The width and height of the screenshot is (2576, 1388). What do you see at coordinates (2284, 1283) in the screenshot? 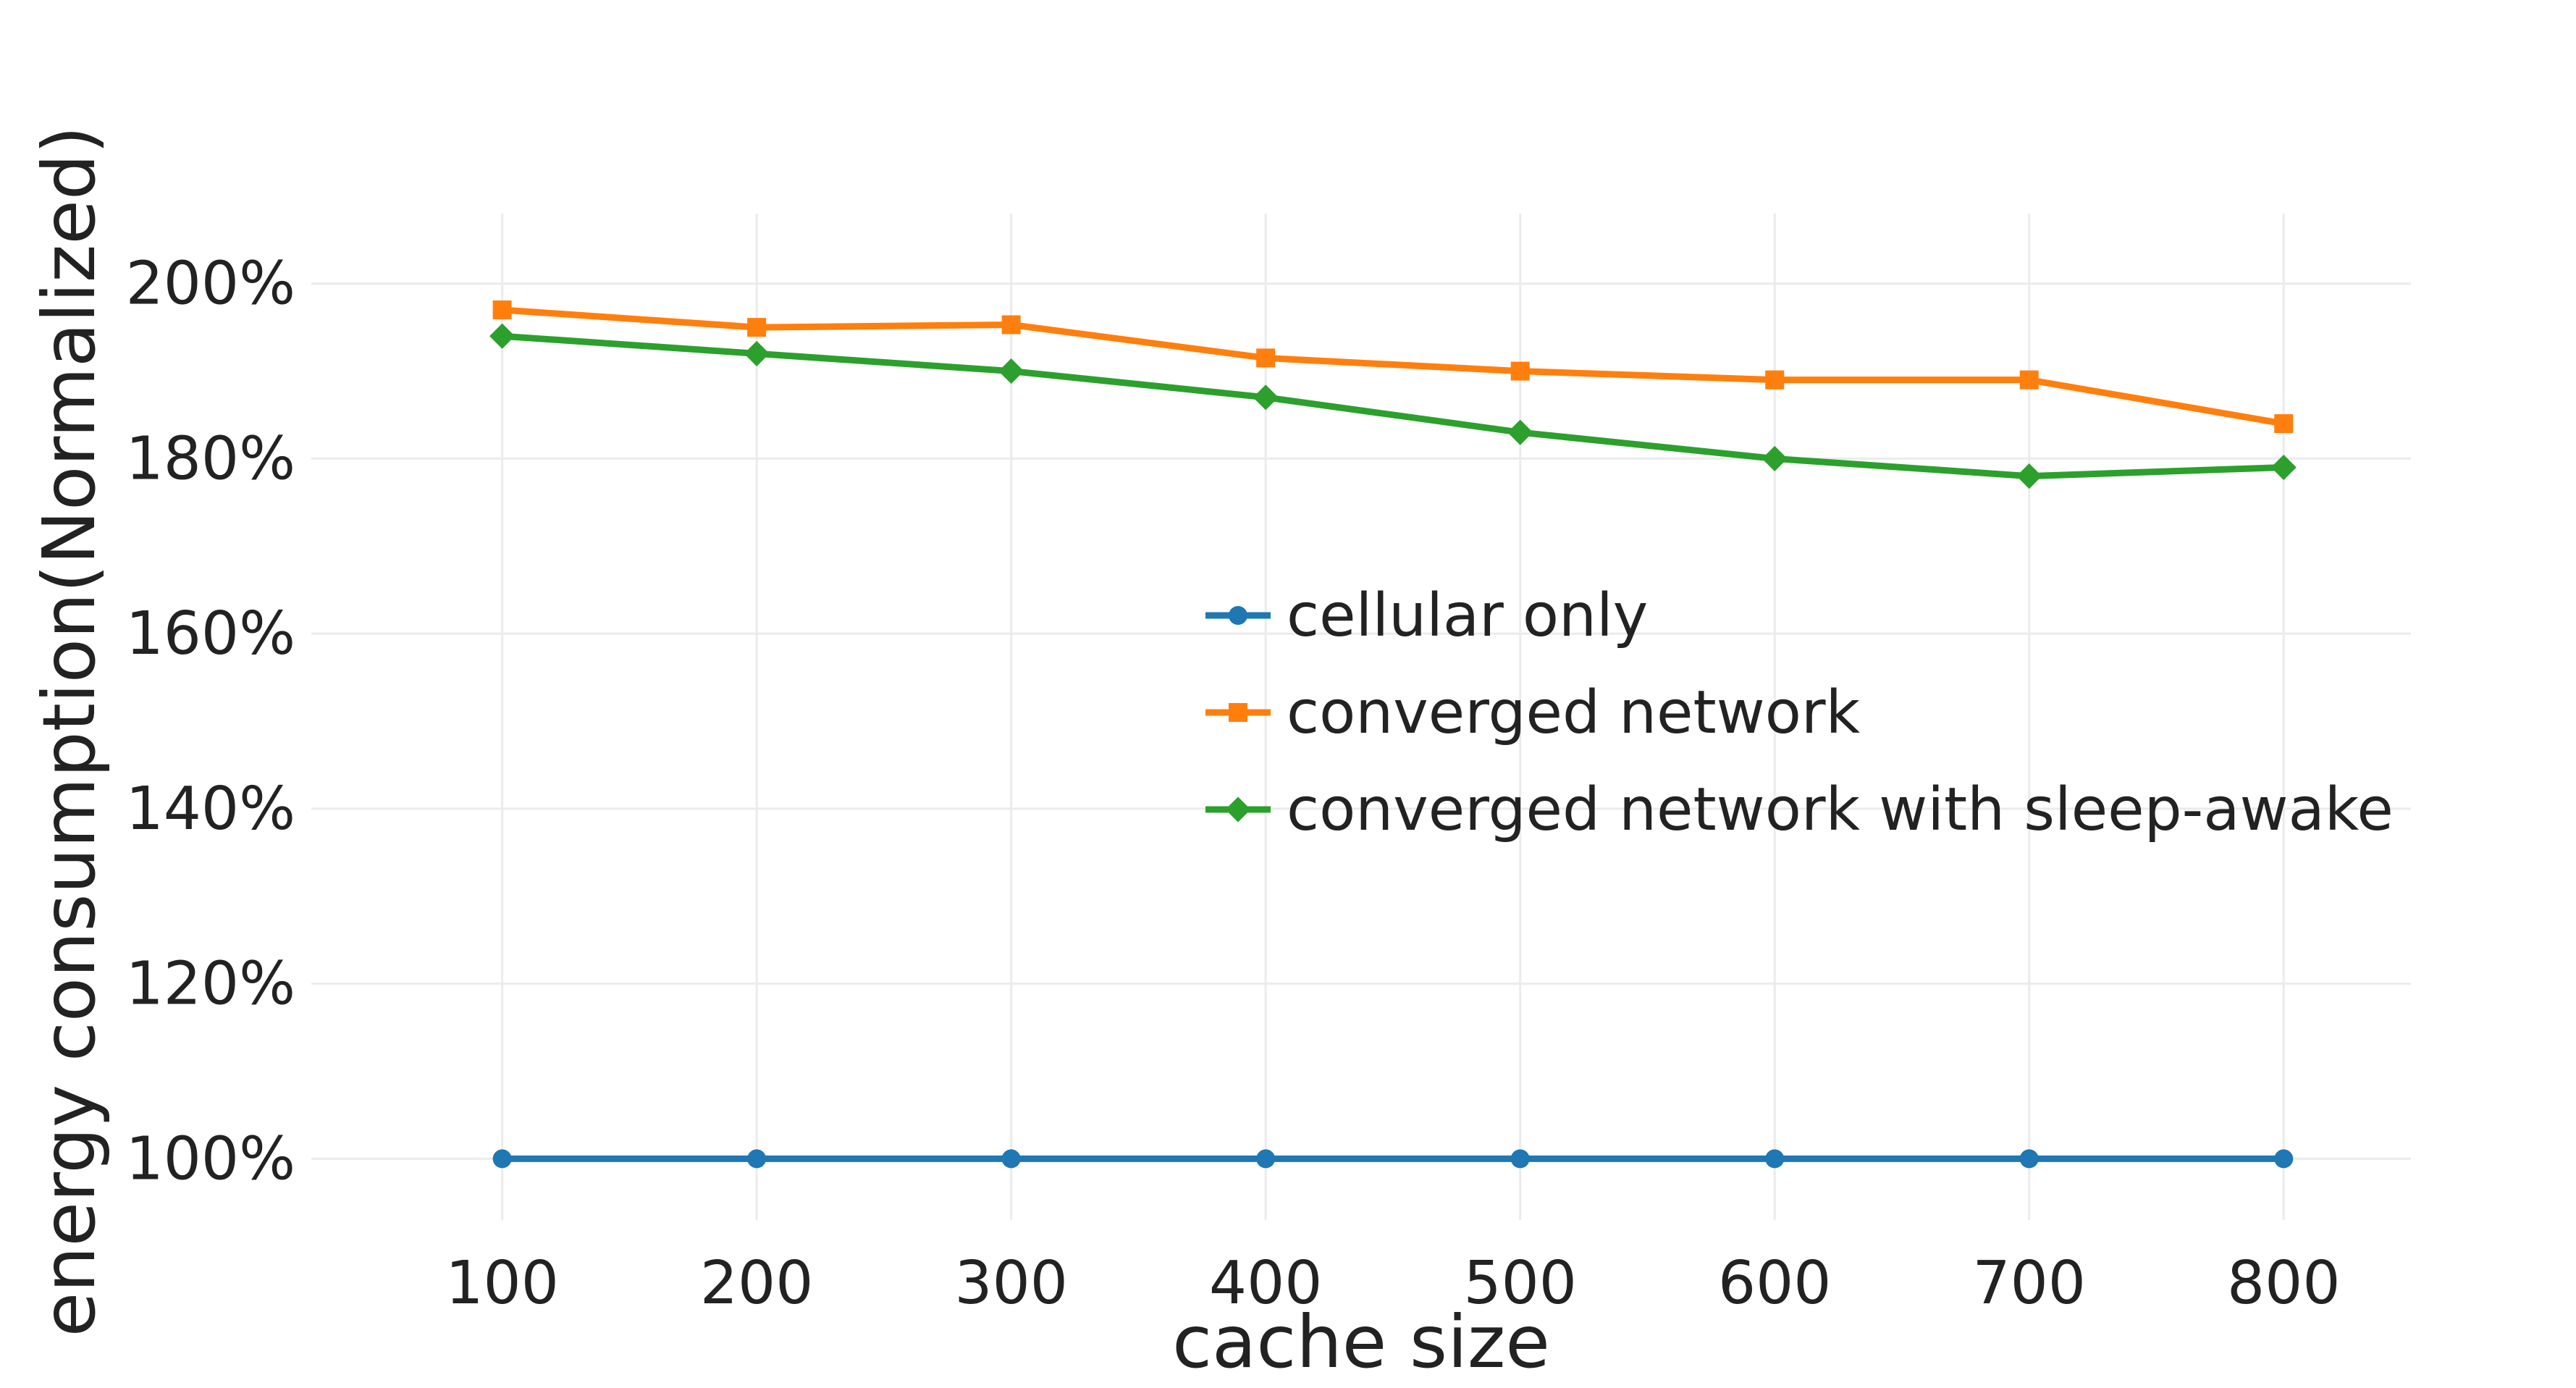
I see `x-tick-label: 800` at bounding box center [2284, 1283].